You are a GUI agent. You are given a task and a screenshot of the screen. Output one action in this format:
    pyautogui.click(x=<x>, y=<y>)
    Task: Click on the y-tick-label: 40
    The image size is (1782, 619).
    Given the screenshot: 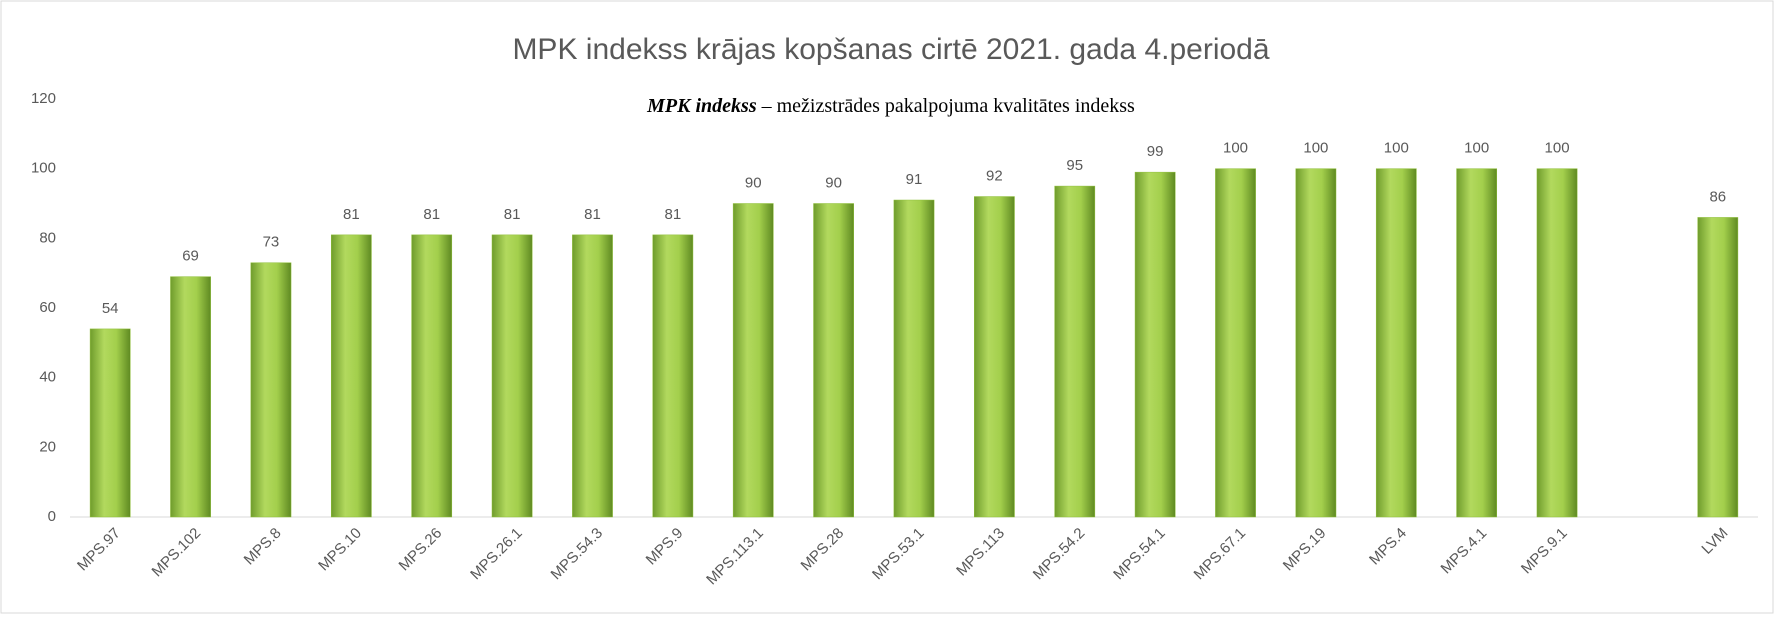 What is the action you would take?
    pyautogui.click(x=47, y=377)
    